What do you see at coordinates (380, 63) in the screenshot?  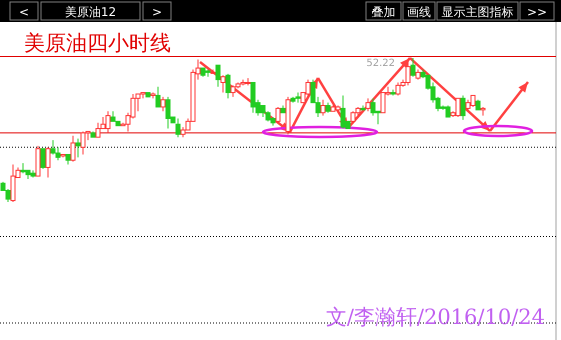 I see `annotation: 52.22` at bounding box center [380, 63].